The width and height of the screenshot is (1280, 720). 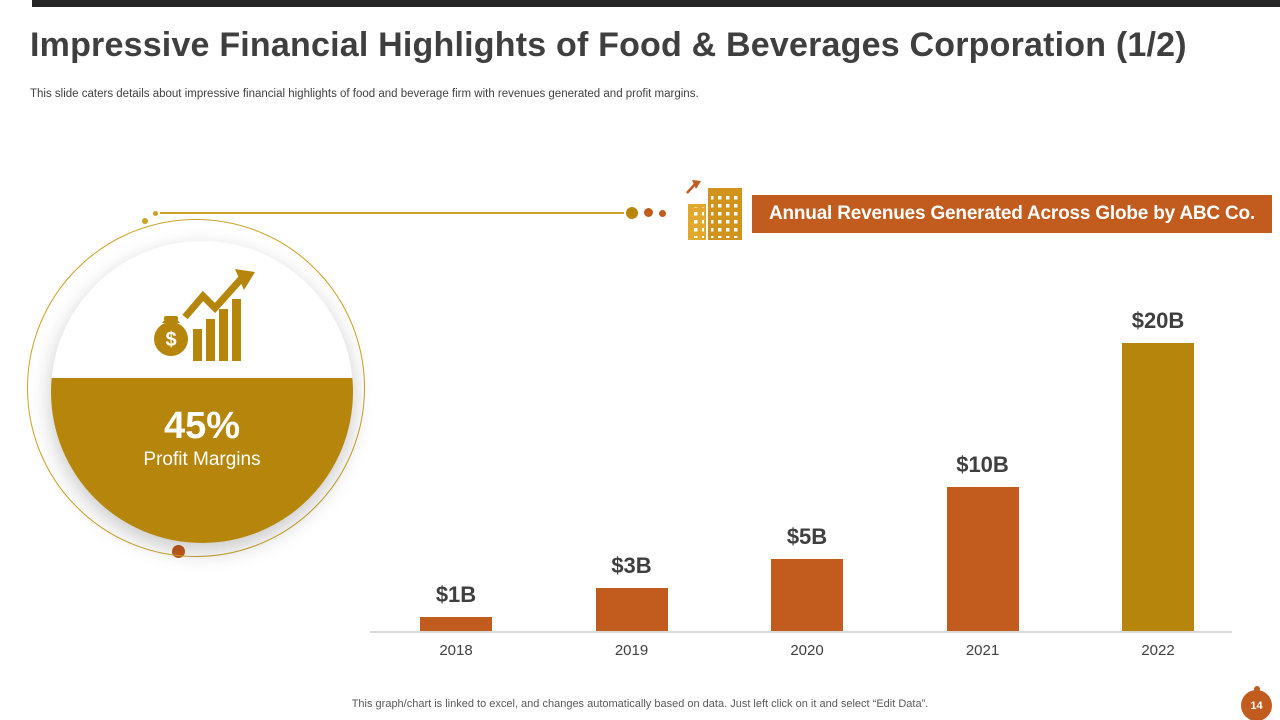 I want to click on bar-group-2021: $10B, so click(x=982, y=541).